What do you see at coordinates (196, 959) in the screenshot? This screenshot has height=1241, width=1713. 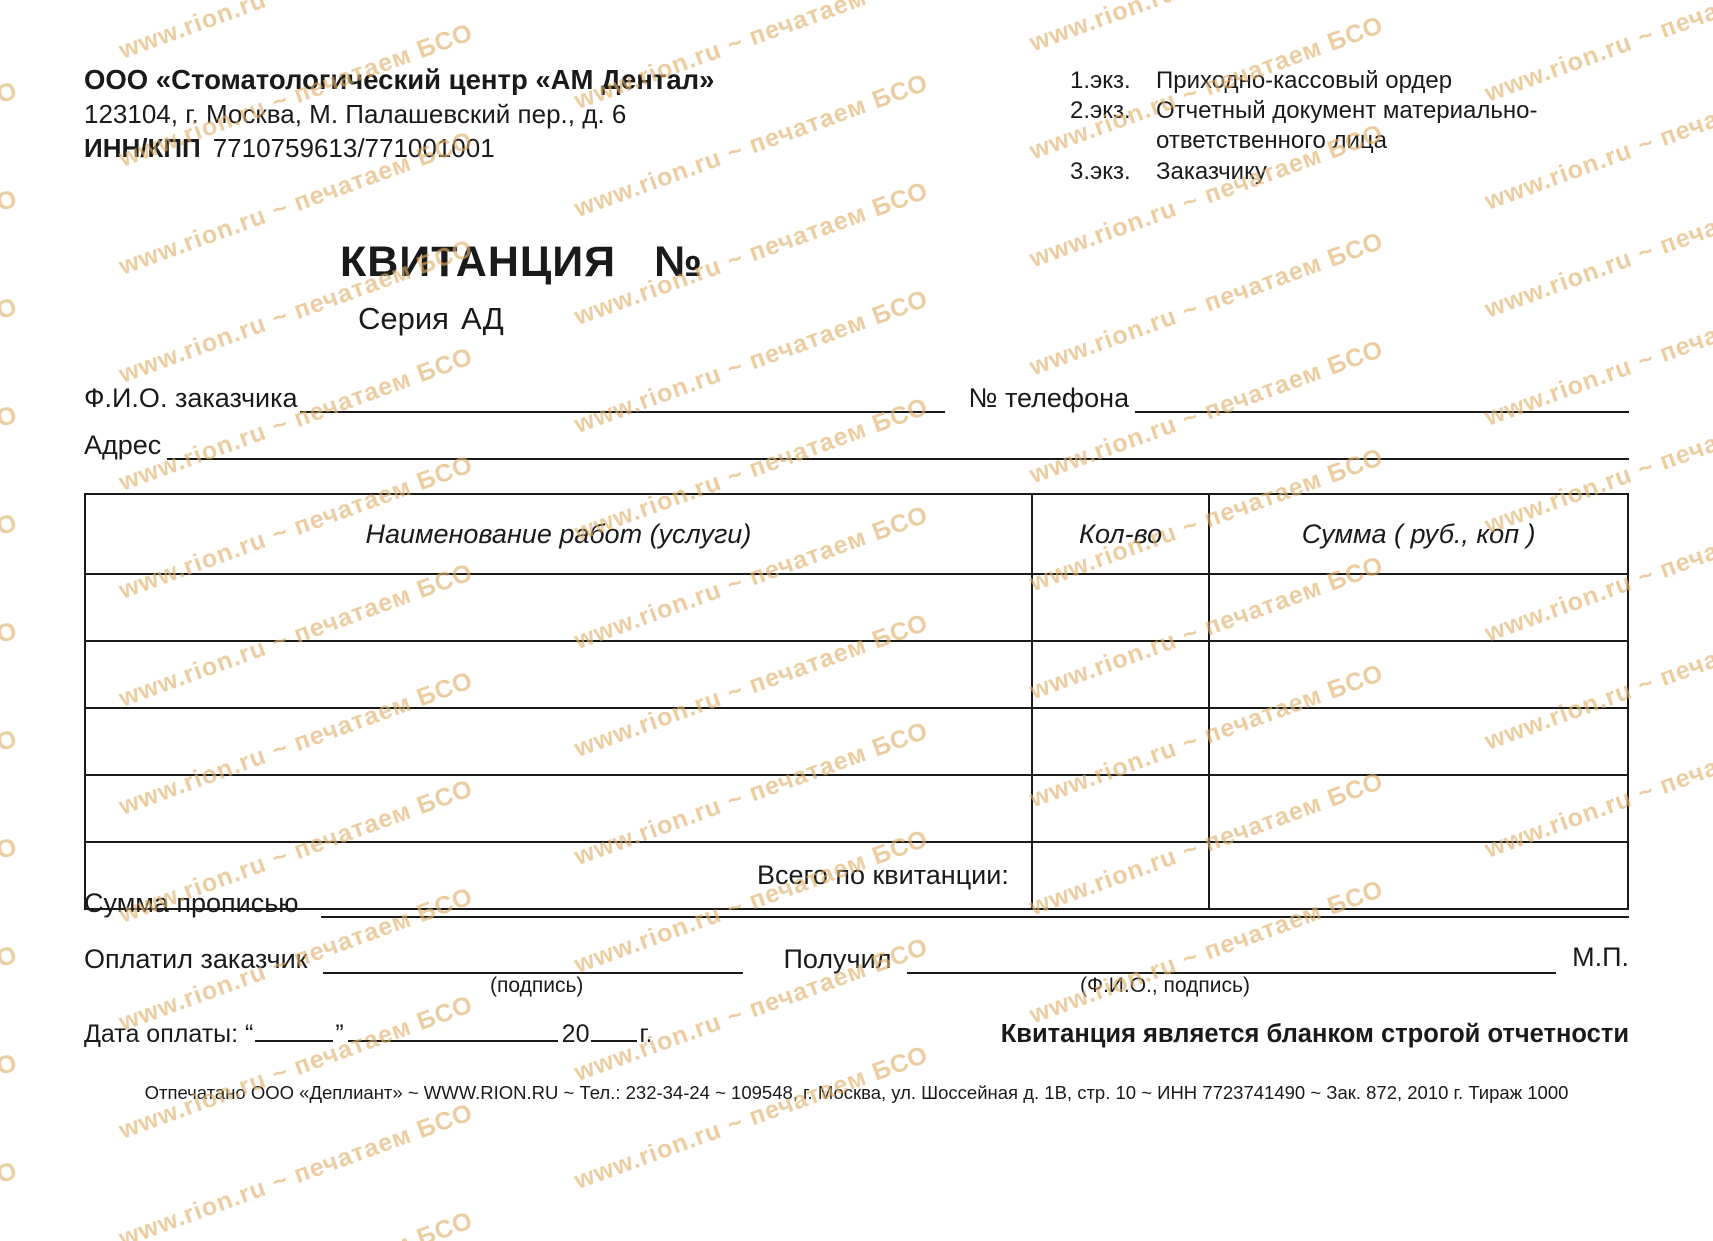 I see `paid-by-label: Оплатил заказчик` at bounding box center [196, 959].